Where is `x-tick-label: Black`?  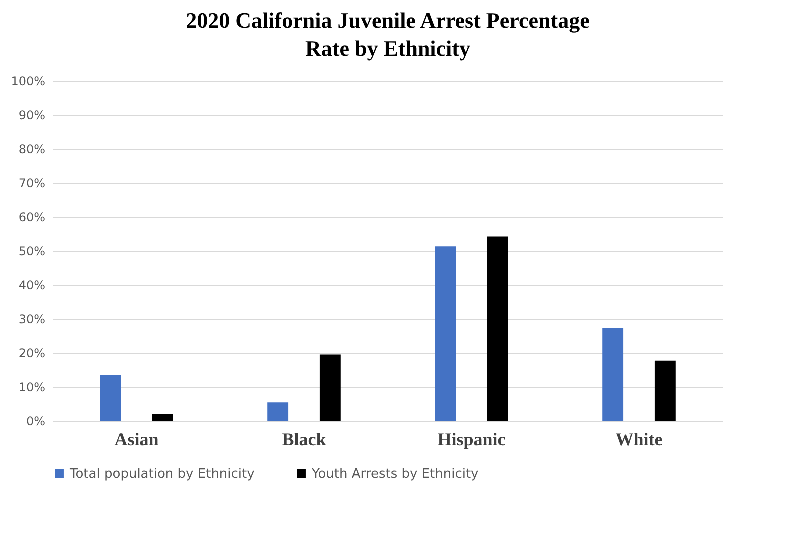 x-tick-label: Black is located at coordinates (304, 440).